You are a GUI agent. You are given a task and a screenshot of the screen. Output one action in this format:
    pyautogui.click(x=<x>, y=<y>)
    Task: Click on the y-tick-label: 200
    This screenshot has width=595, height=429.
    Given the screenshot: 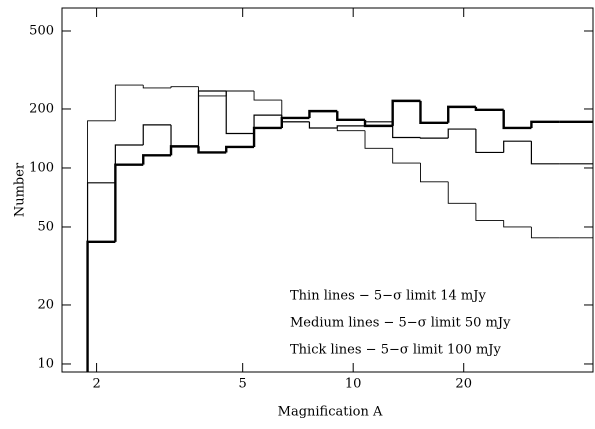 What is the action you would take?
    pyautogui.click(x=41, y=108)
    